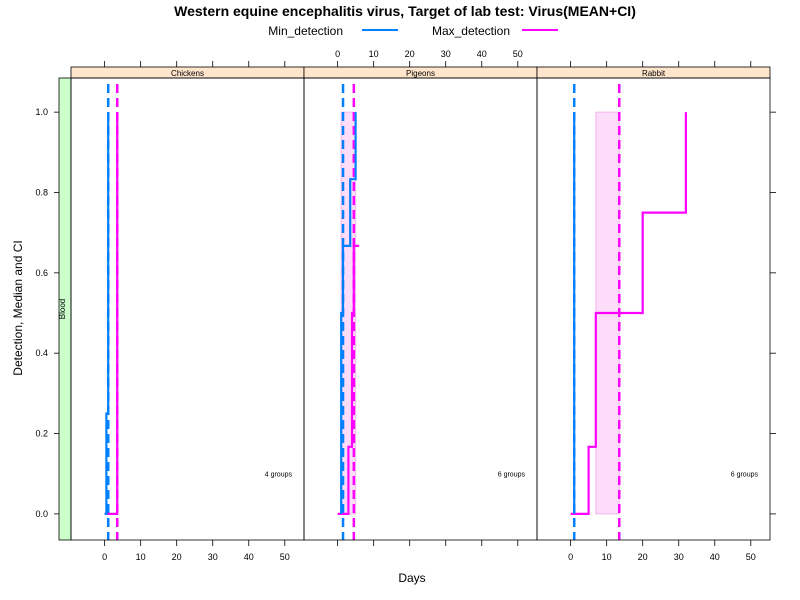 The image size is (800, 600). What do you see at coordinates (518, 54) in the screenshot?
I see `x-tick-label-top: 50` at bounding box center [518, 54].